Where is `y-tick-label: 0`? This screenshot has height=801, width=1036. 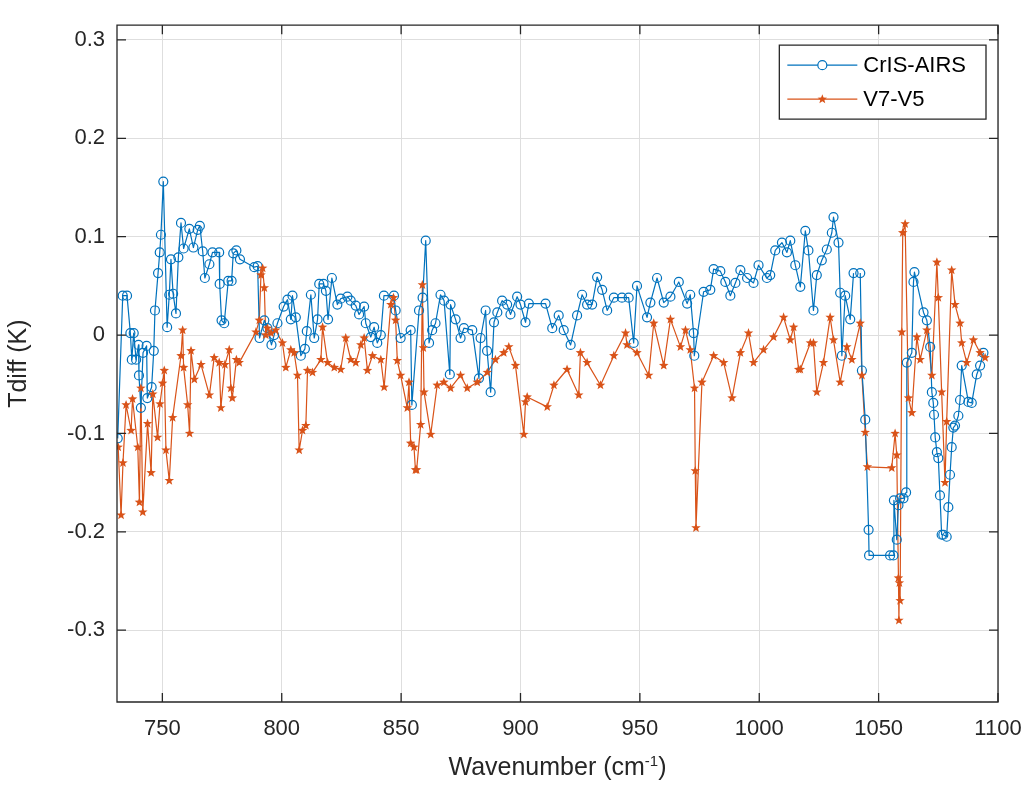
y-tick-label: 0 is located at coordinates (98, 334).